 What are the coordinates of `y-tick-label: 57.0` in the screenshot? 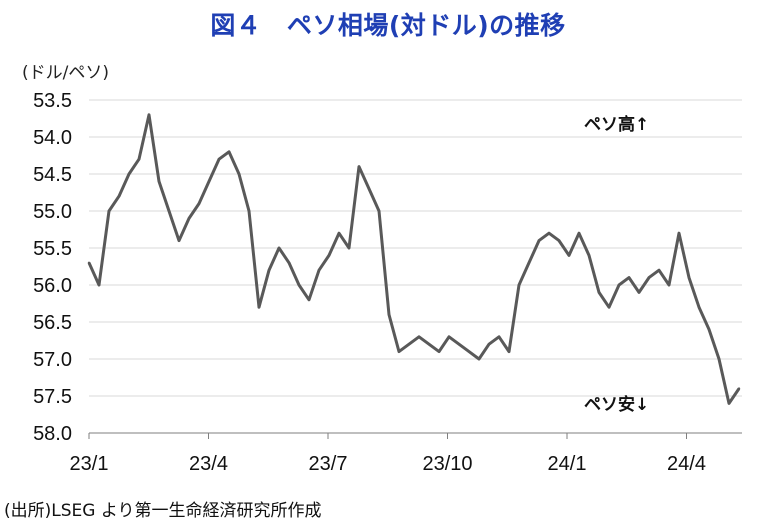 It's located at (52, 360).